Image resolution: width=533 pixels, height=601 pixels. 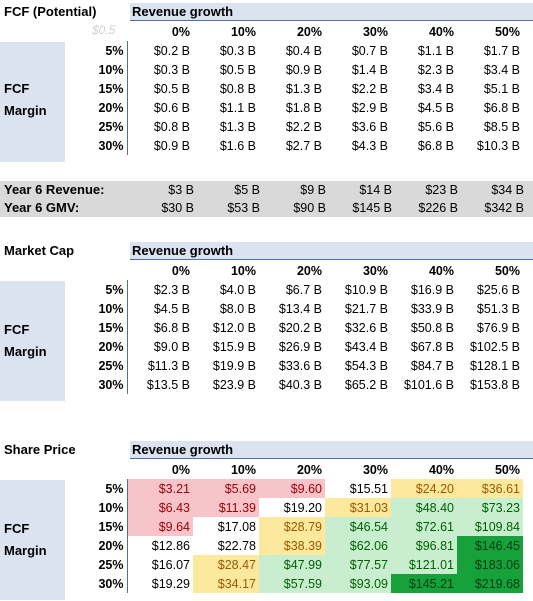 I want to click on year6-revenue-value: $5 B, so click(x=247, y=190).